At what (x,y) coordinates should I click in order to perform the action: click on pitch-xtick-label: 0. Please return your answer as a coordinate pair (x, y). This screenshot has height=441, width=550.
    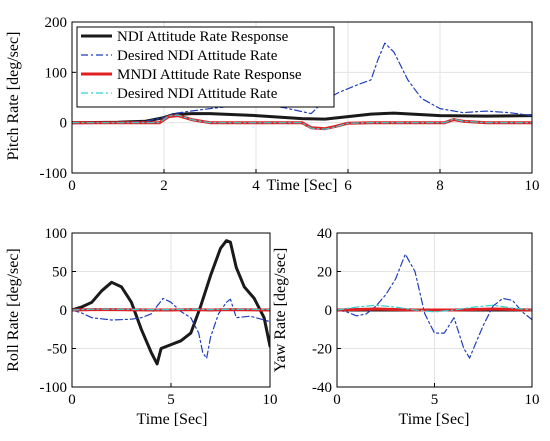
    Looking at the image, I should click on (72, 186).